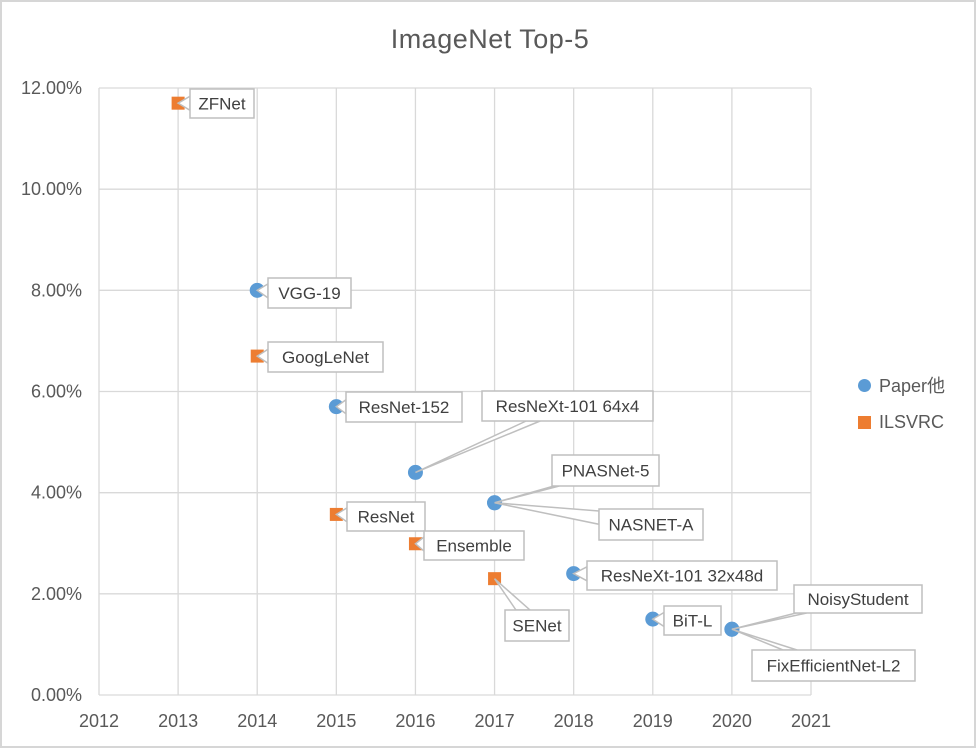 The width and height of the screenshot is (976, 748). I want to click on y-tick-label-4: 4.00%, so click(56, 493).